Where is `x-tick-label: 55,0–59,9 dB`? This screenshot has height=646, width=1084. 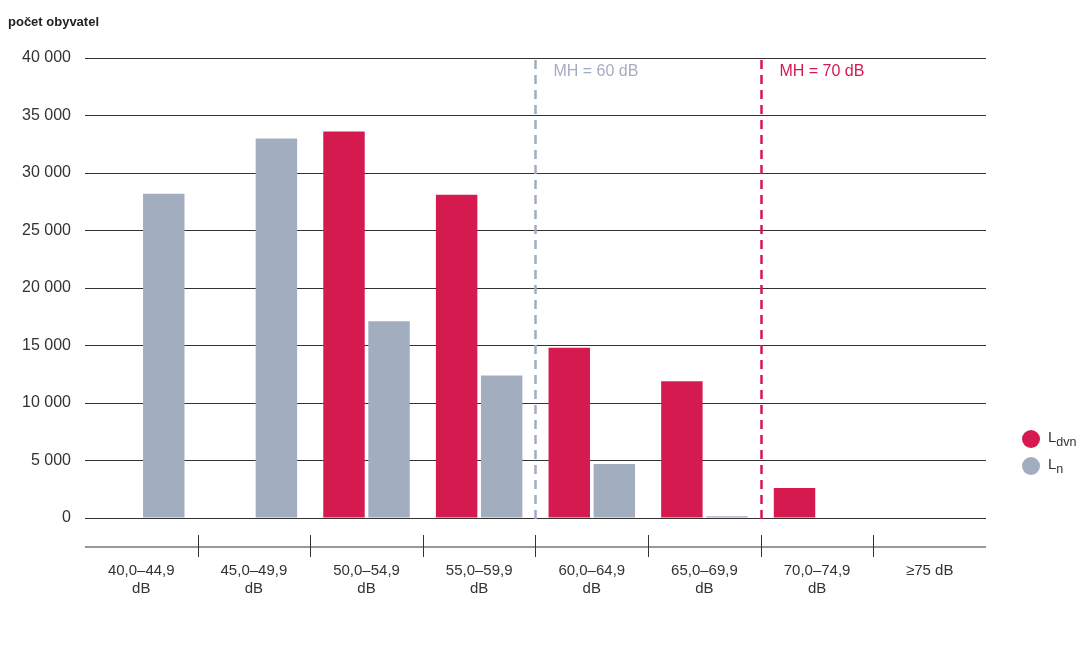
x-tick-label: 55,0–59,9 dB is located at coordinates (479, 579).